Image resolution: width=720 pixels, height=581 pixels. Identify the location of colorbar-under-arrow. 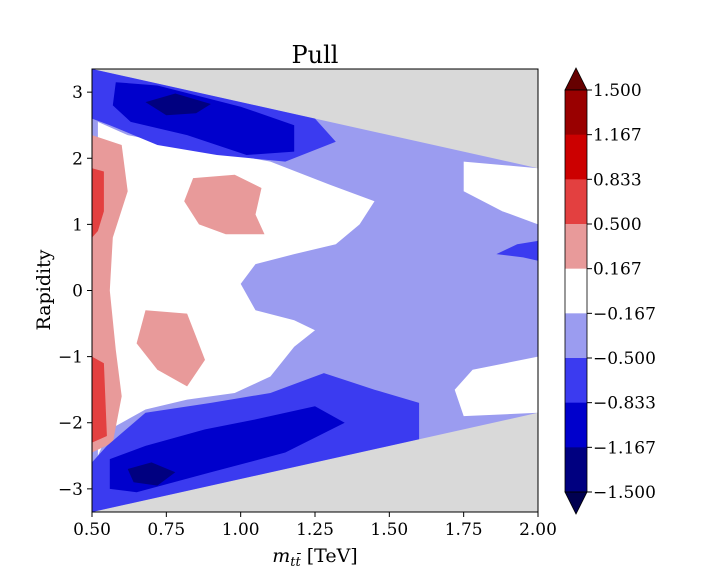
(576, 503).